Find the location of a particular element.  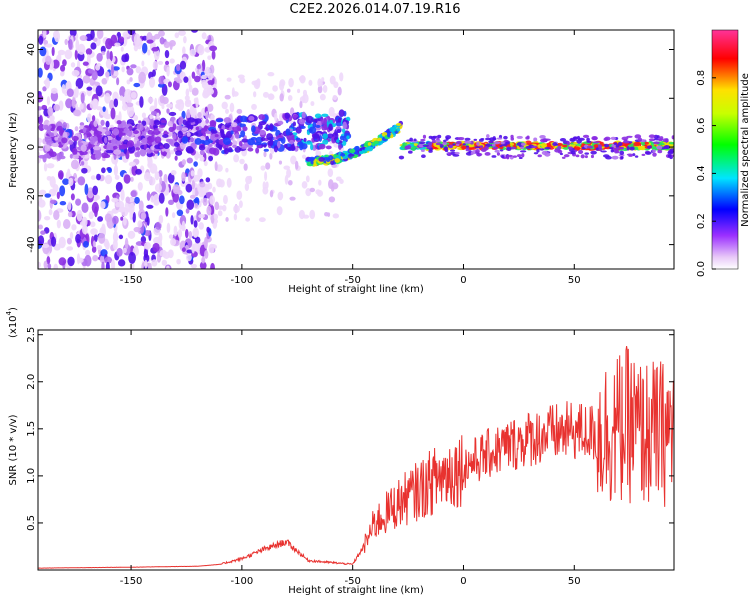

snr-scale-label: (x104) is located at coordinates (12, 322).